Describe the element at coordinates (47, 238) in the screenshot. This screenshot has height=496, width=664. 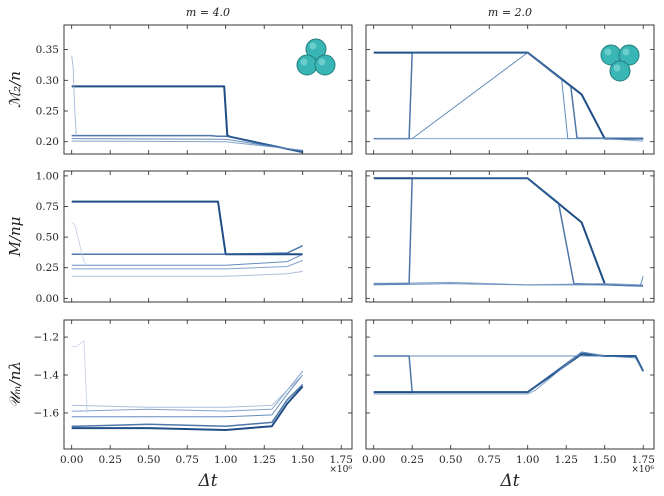
I see `y-tick-label: 0.50` at that location.